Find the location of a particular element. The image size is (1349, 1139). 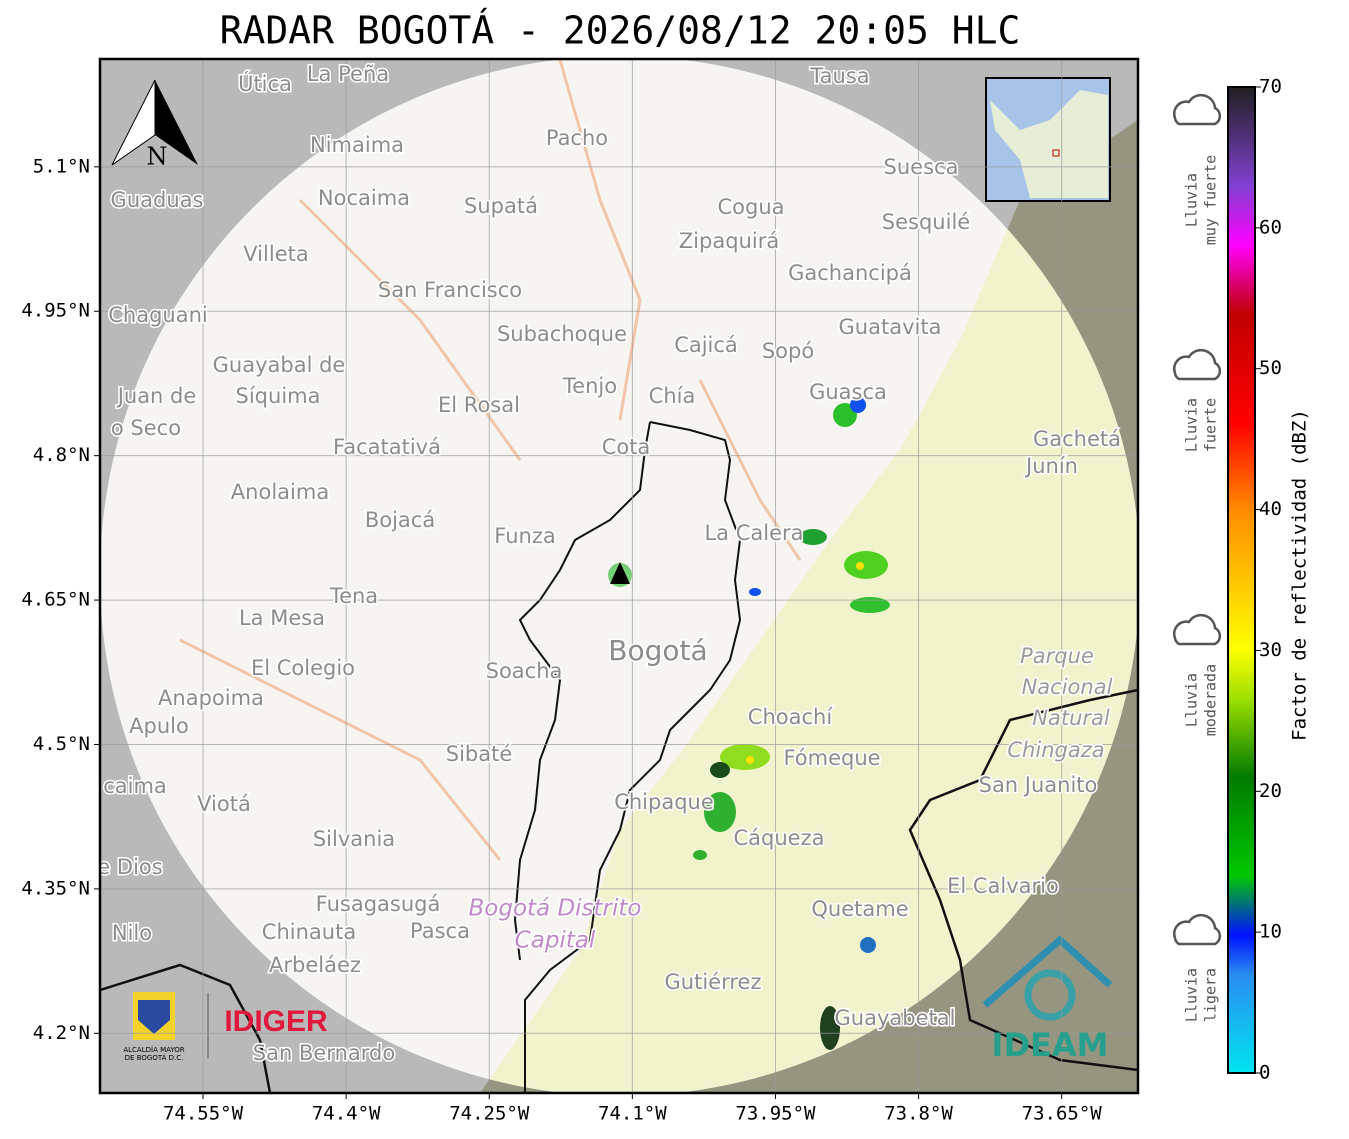

place-label: Guasca is located at coordinates (848, 392).